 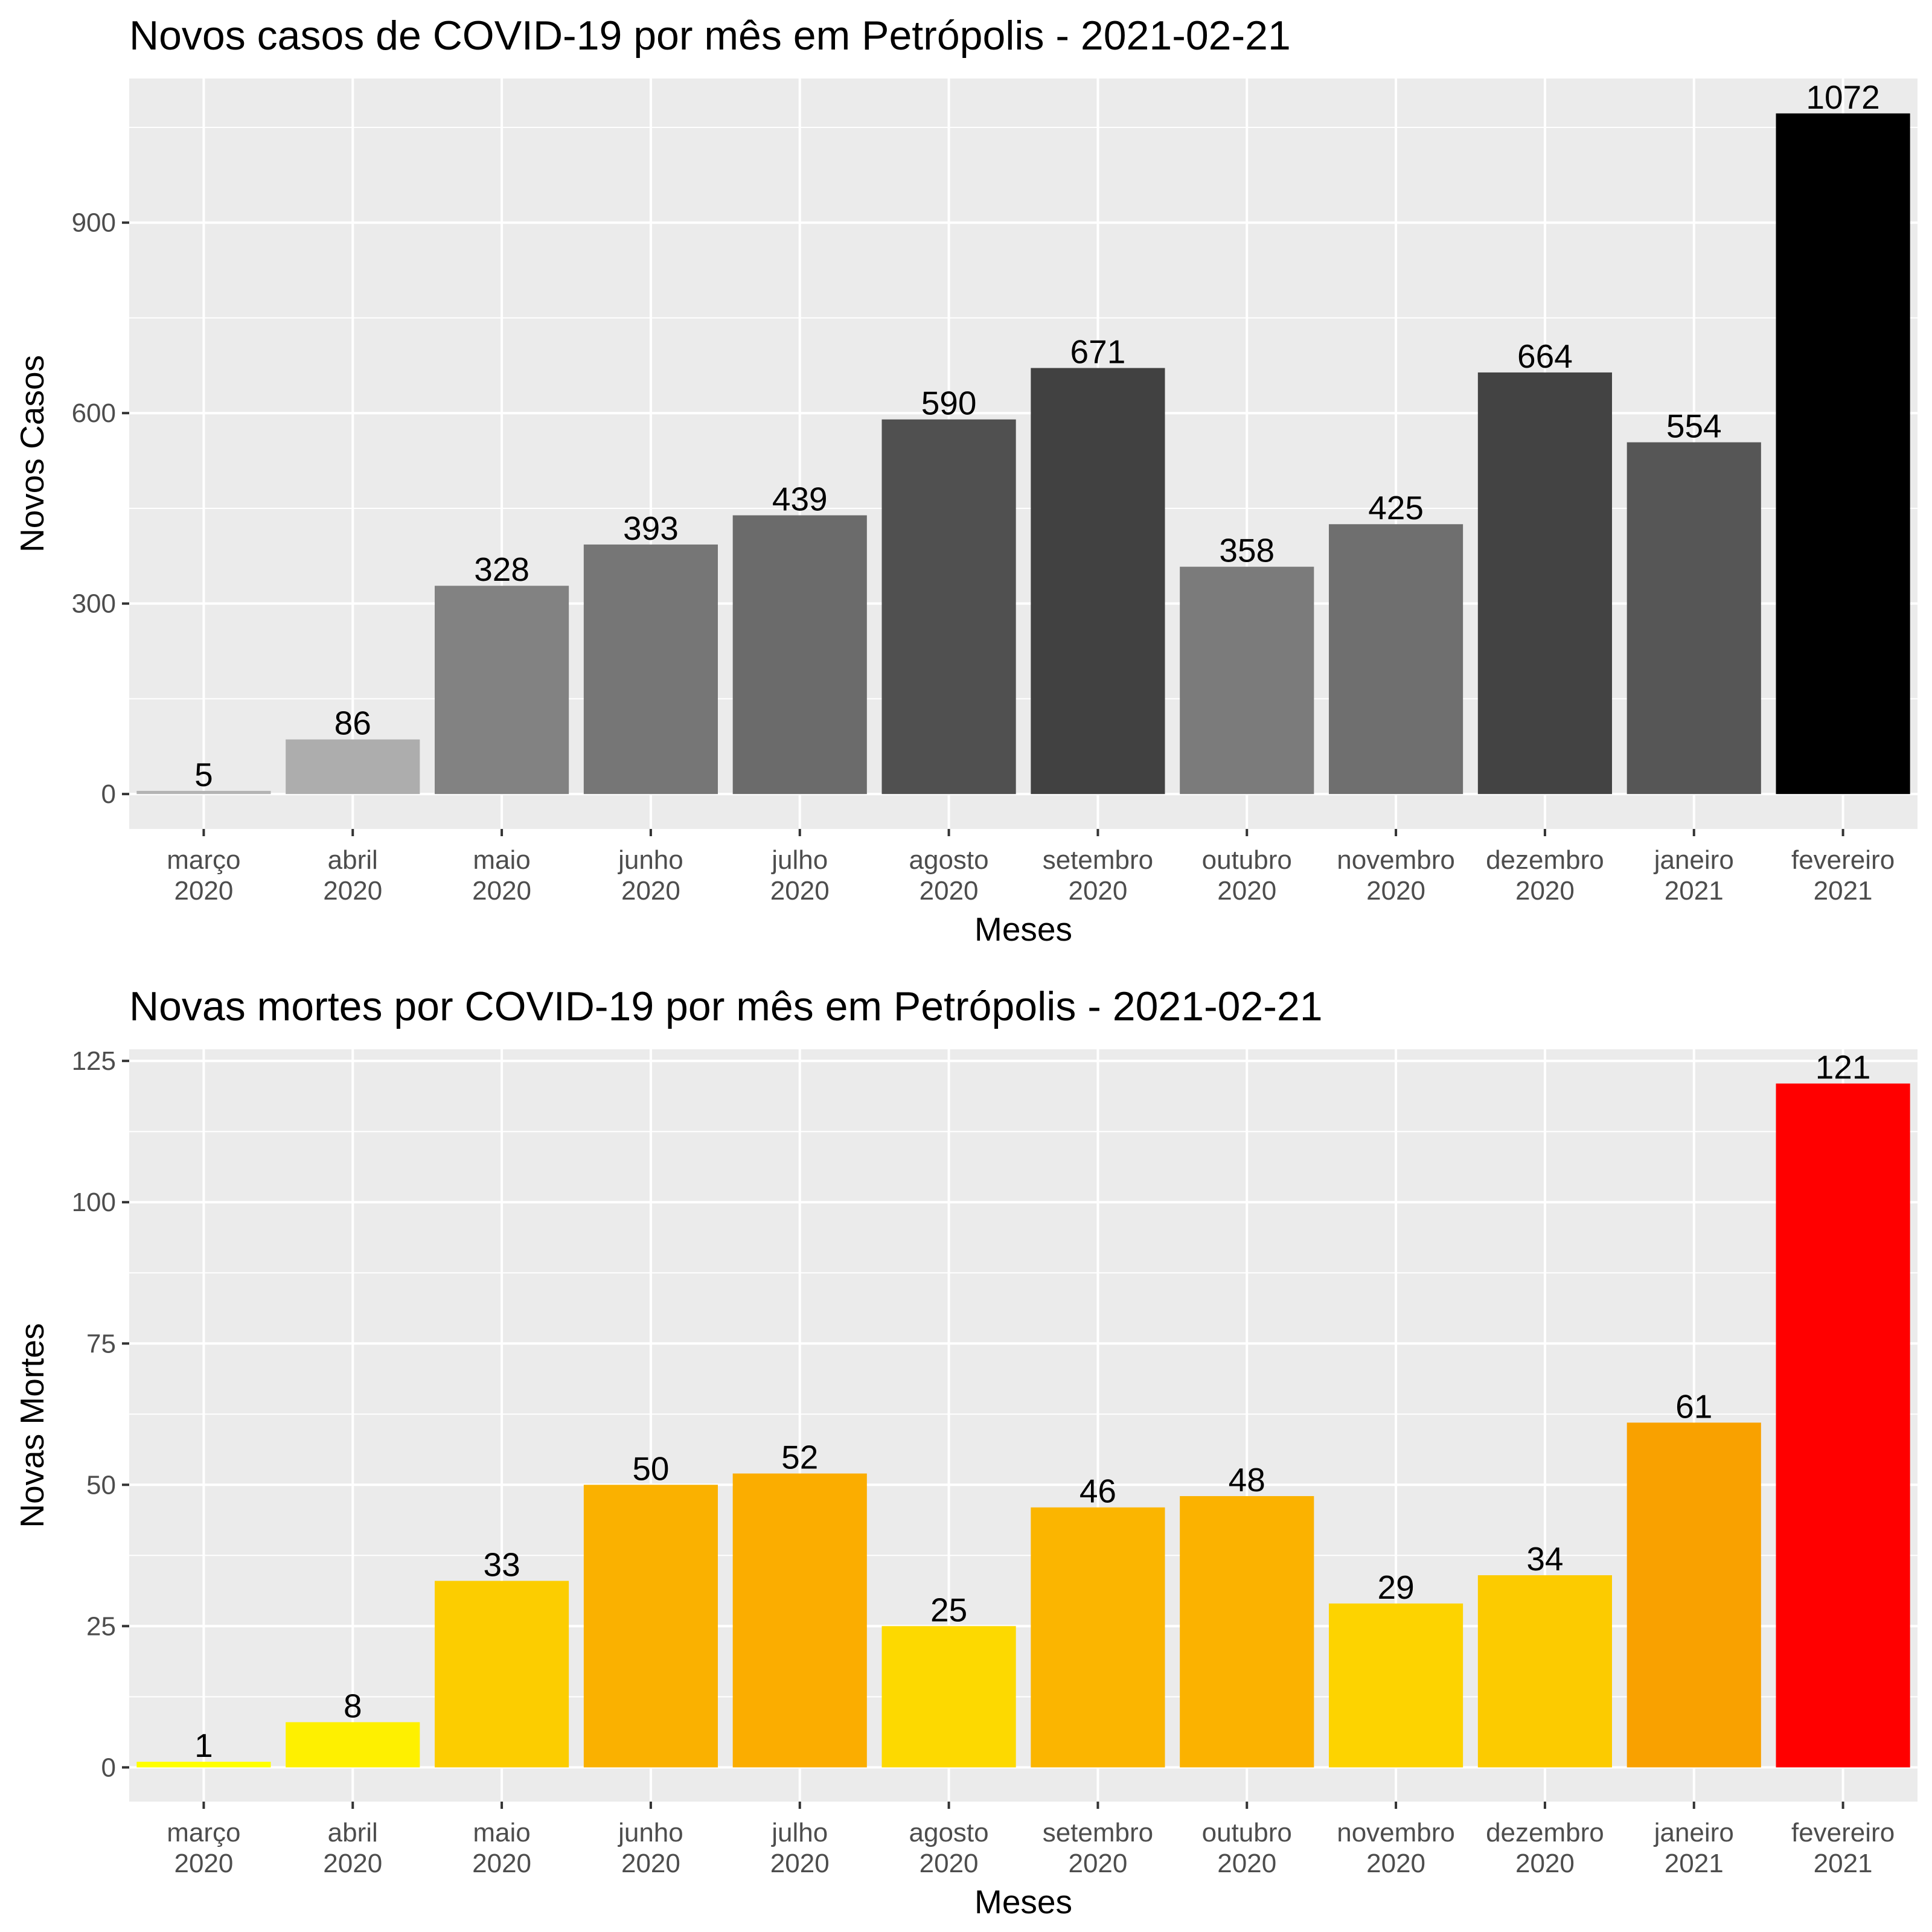 What do you see at coordinates (650, 1469) in the screenshot?
I see `bar-value-label: 50` at bounding box center [650, 1469].